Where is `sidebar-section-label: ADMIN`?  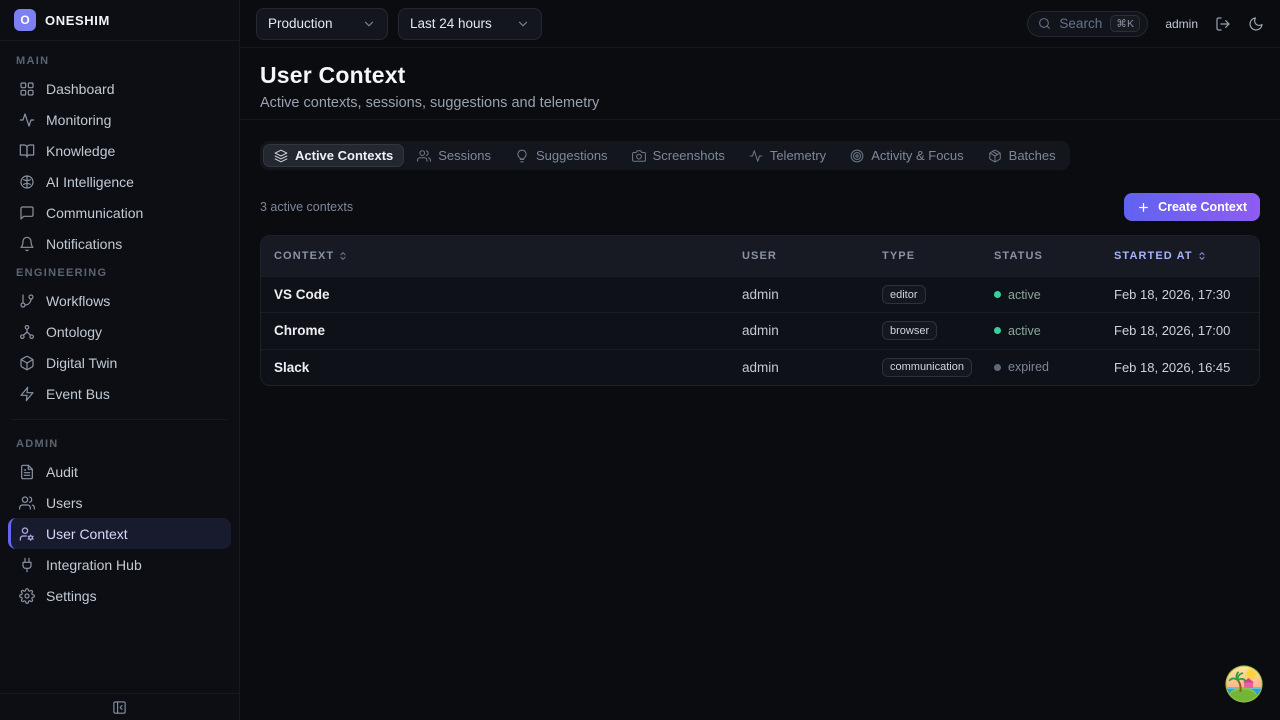
sidebar-section-label: ADMIN is located at coordinates (37, 444).